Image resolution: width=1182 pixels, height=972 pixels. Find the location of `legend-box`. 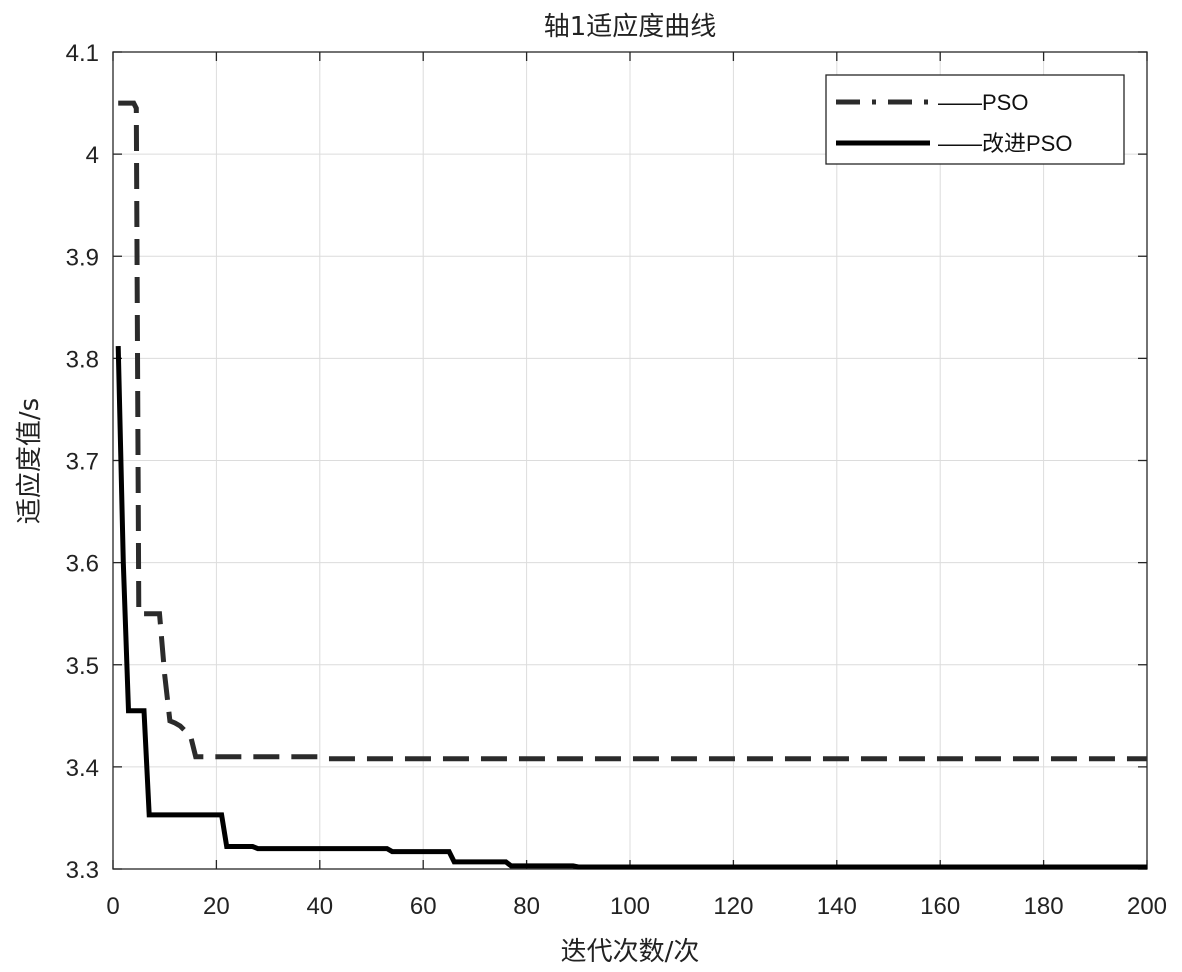

legend-box is located at coordinates (975, 119).